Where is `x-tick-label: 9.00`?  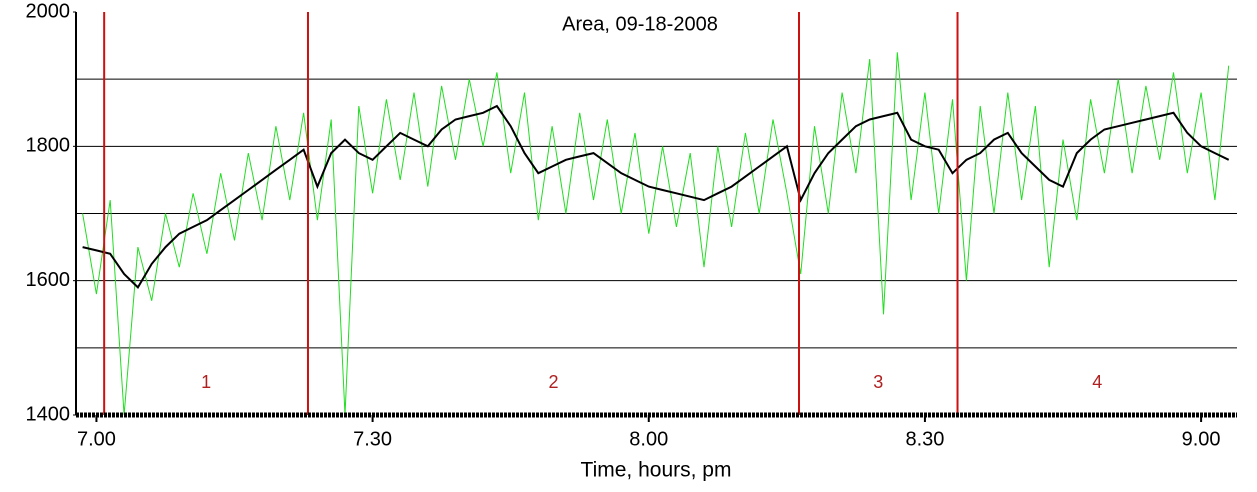 x-tick-label: 9.00 is located at coordinates (1201, 439).